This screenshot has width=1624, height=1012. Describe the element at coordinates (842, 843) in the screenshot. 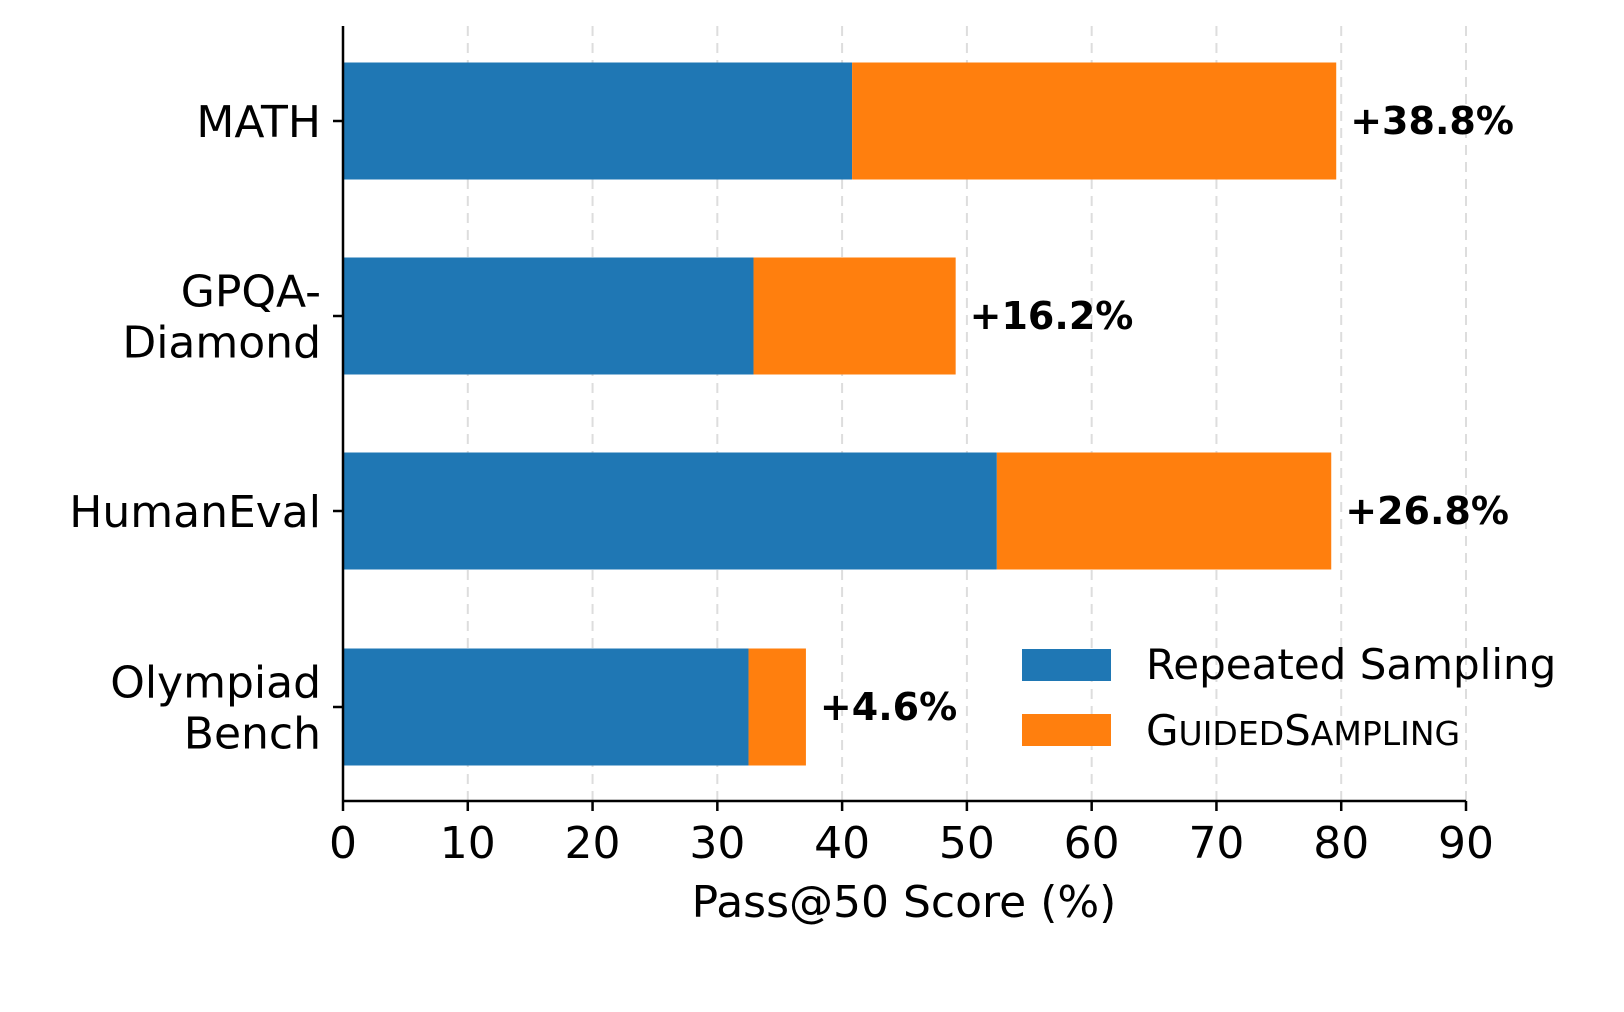

I see `x-tick-label-40: 40` at that location.